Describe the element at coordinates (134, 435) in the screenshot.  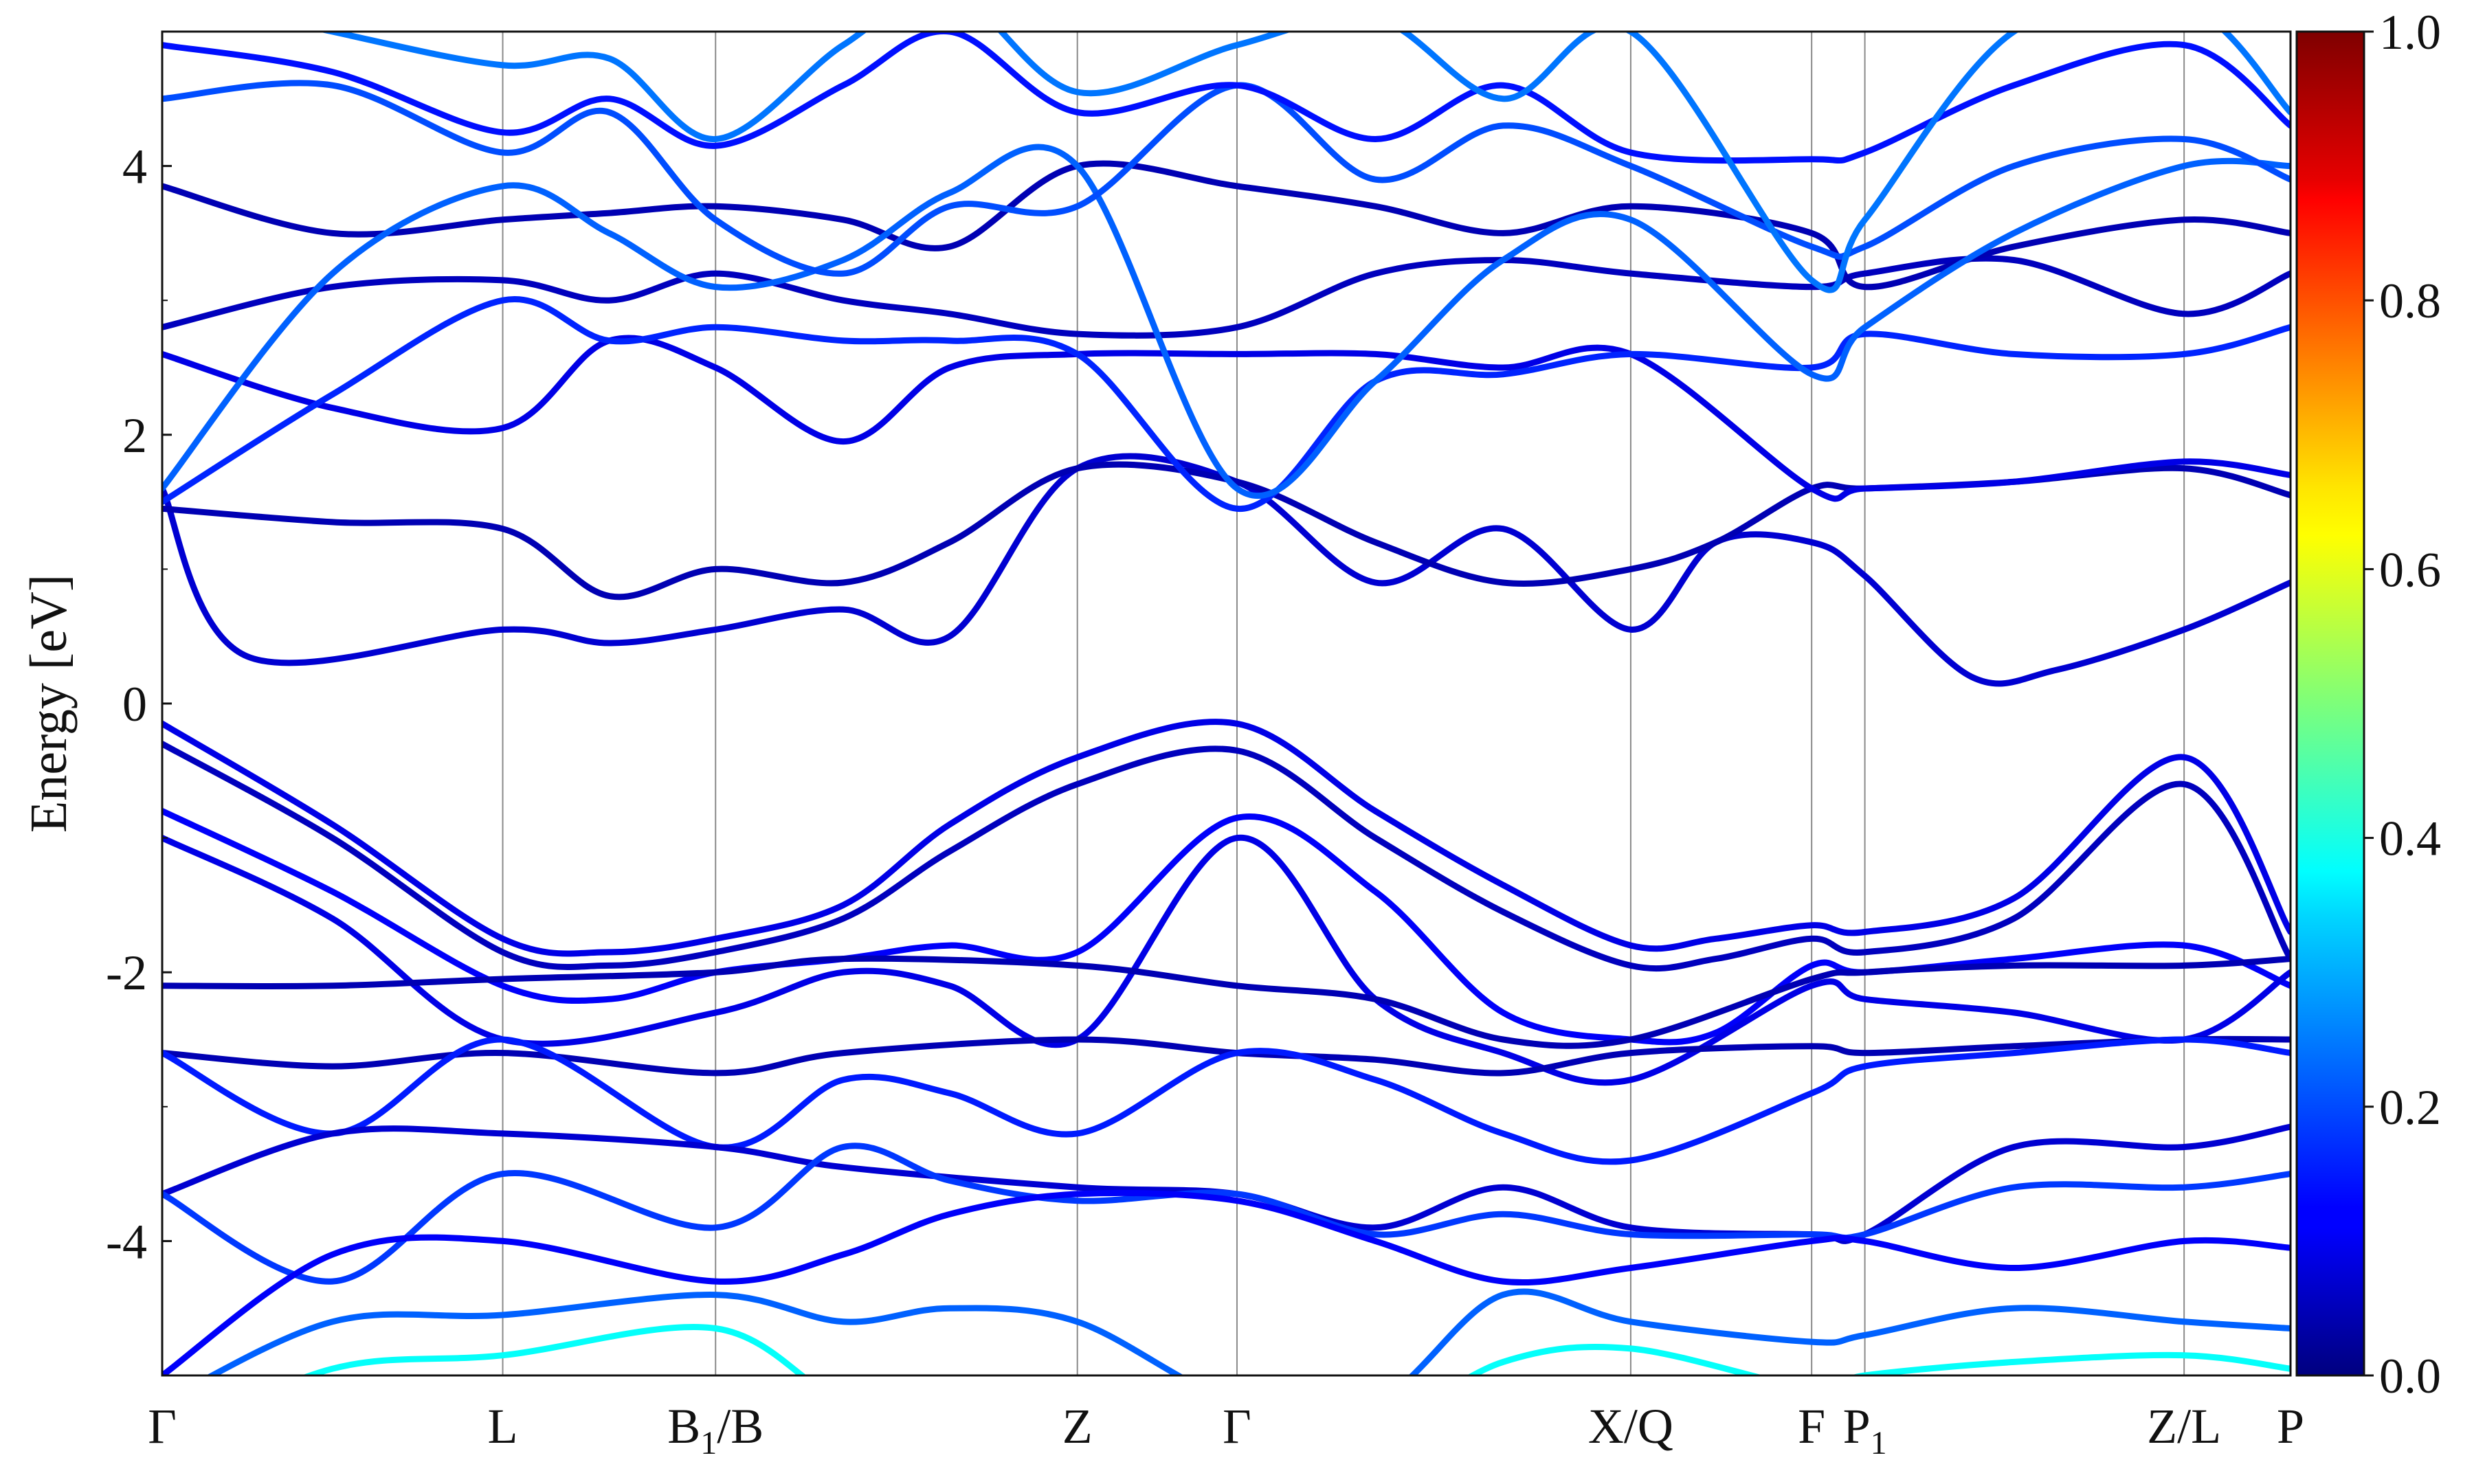
I see `y-tick-label: 2` at that location.